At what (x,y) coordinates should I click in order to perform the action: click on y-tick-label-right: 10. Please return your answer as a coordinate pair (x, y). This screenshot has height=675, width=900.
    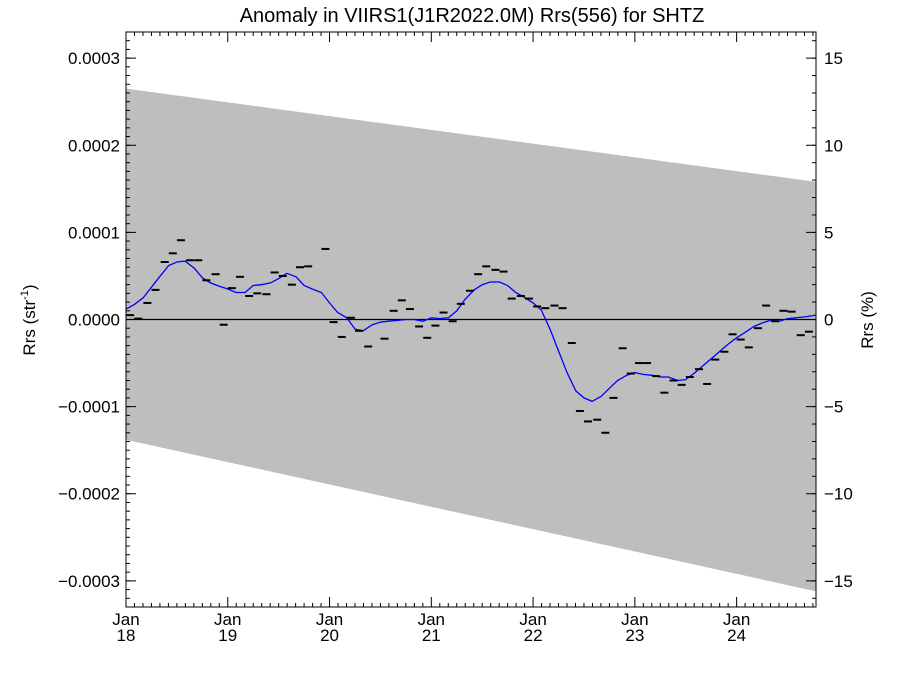
    Looking at the image, I should click on (833, 145).